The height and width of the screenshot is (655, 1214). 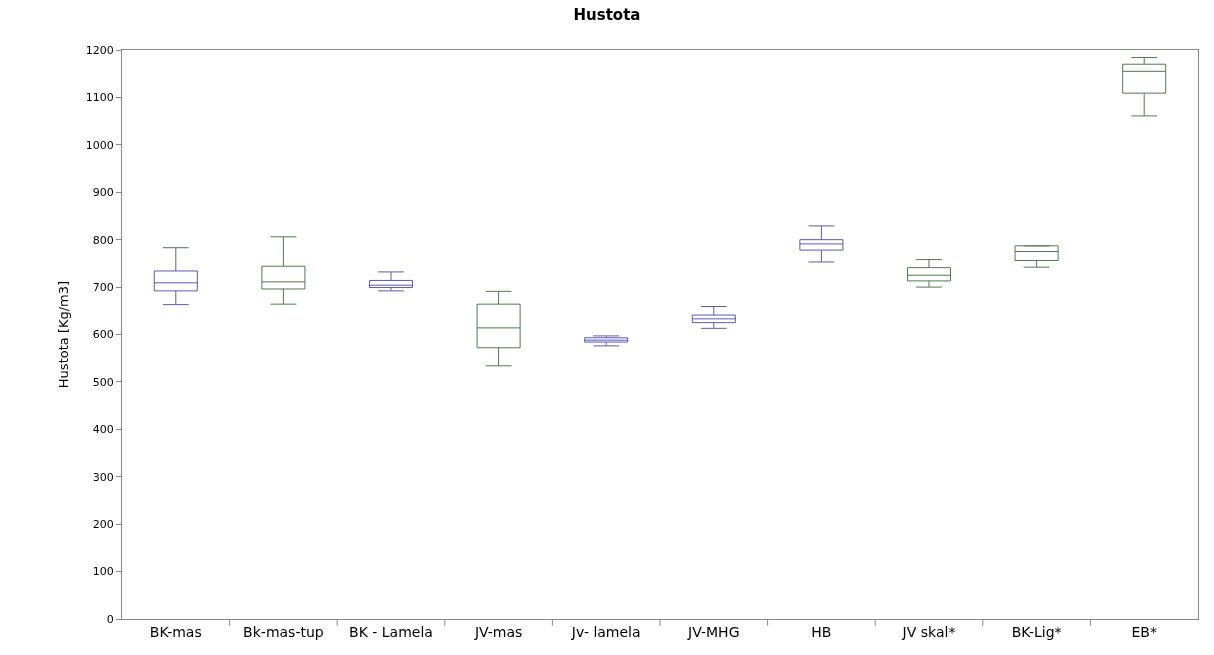 What do you see at coordinates (498, 631) in the screenshot?
I see `x-tick-label: JV-mas` at bounding box center [498, 631].